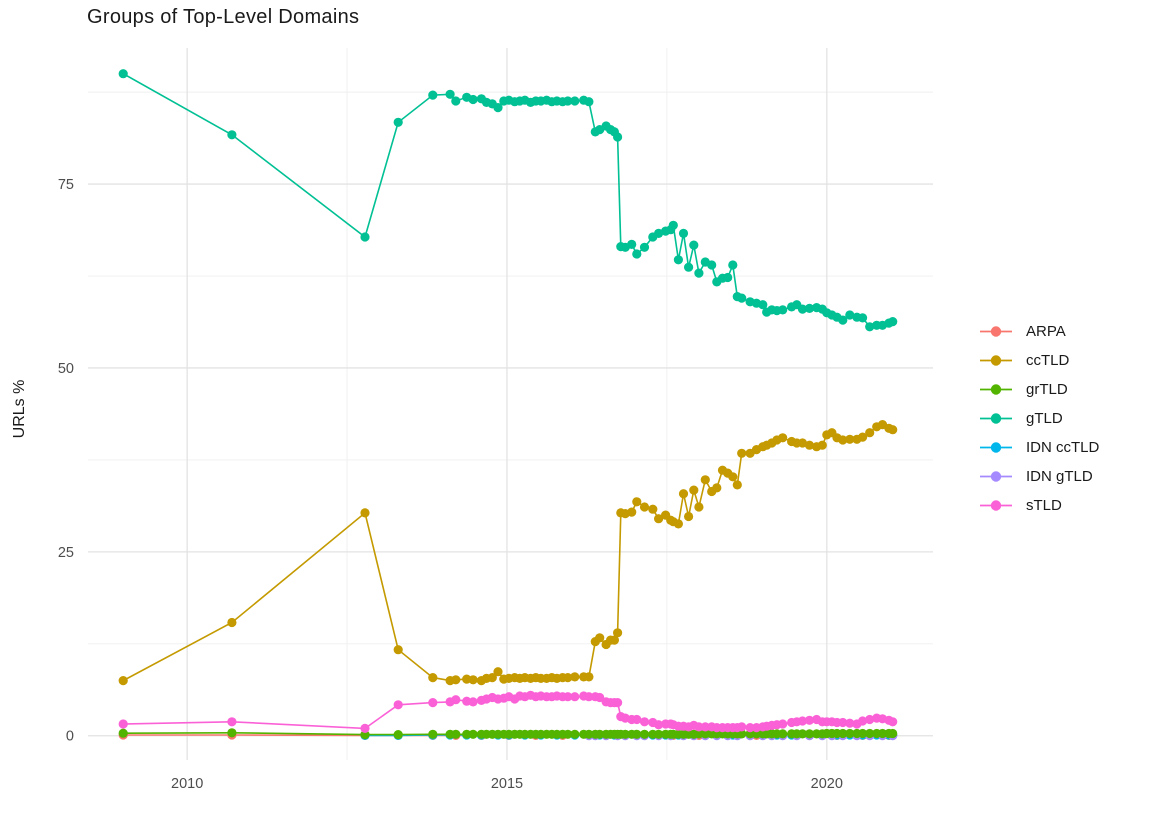  I want to click on legend-label: ccTLD, so click(1048, 360).